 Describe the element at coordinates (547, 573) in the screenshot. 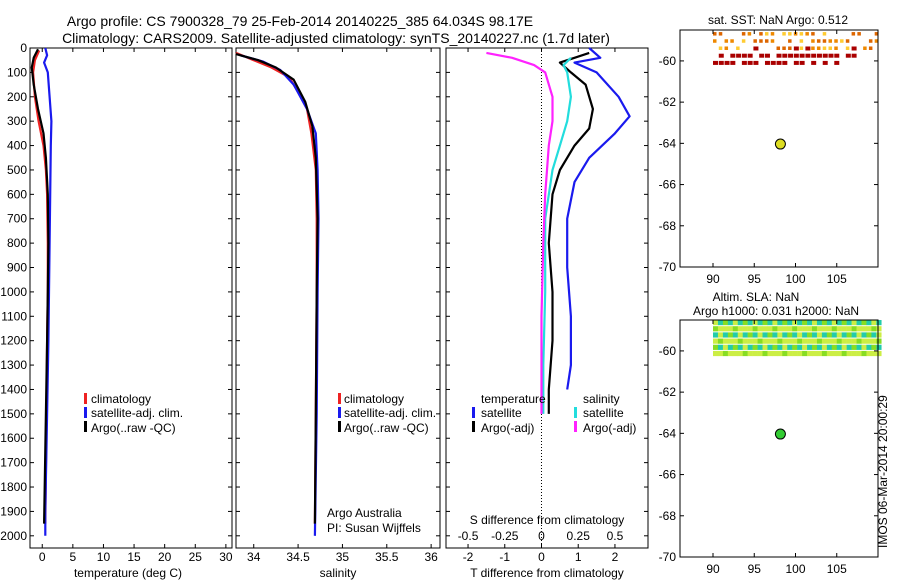

I see `t-difference-axis-label: T difference from climatology` at that location.